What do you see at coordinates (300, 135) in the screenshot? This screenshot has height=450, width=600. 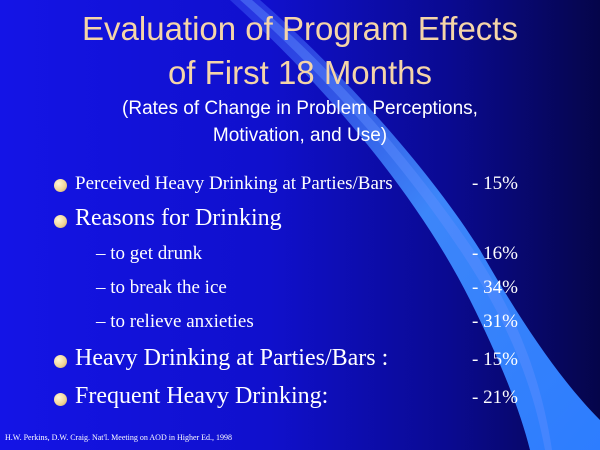 I see `slide-subtitle-line2: Motivation, and Use)` at bounding box center [300, 135].